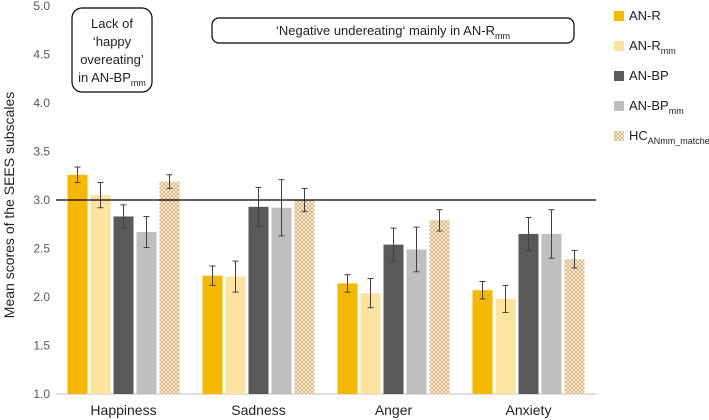  What do you see at coordinates (41, 394) in the screenshot?
I see `y-tick-label: 1.0` at bounding box center [41, 394].